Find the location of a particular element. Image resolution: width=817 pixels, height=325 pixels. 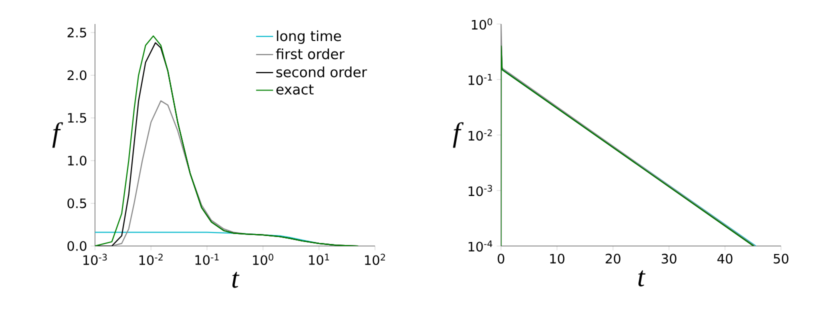

legend-label: second order is located at coordinates (322, 72).